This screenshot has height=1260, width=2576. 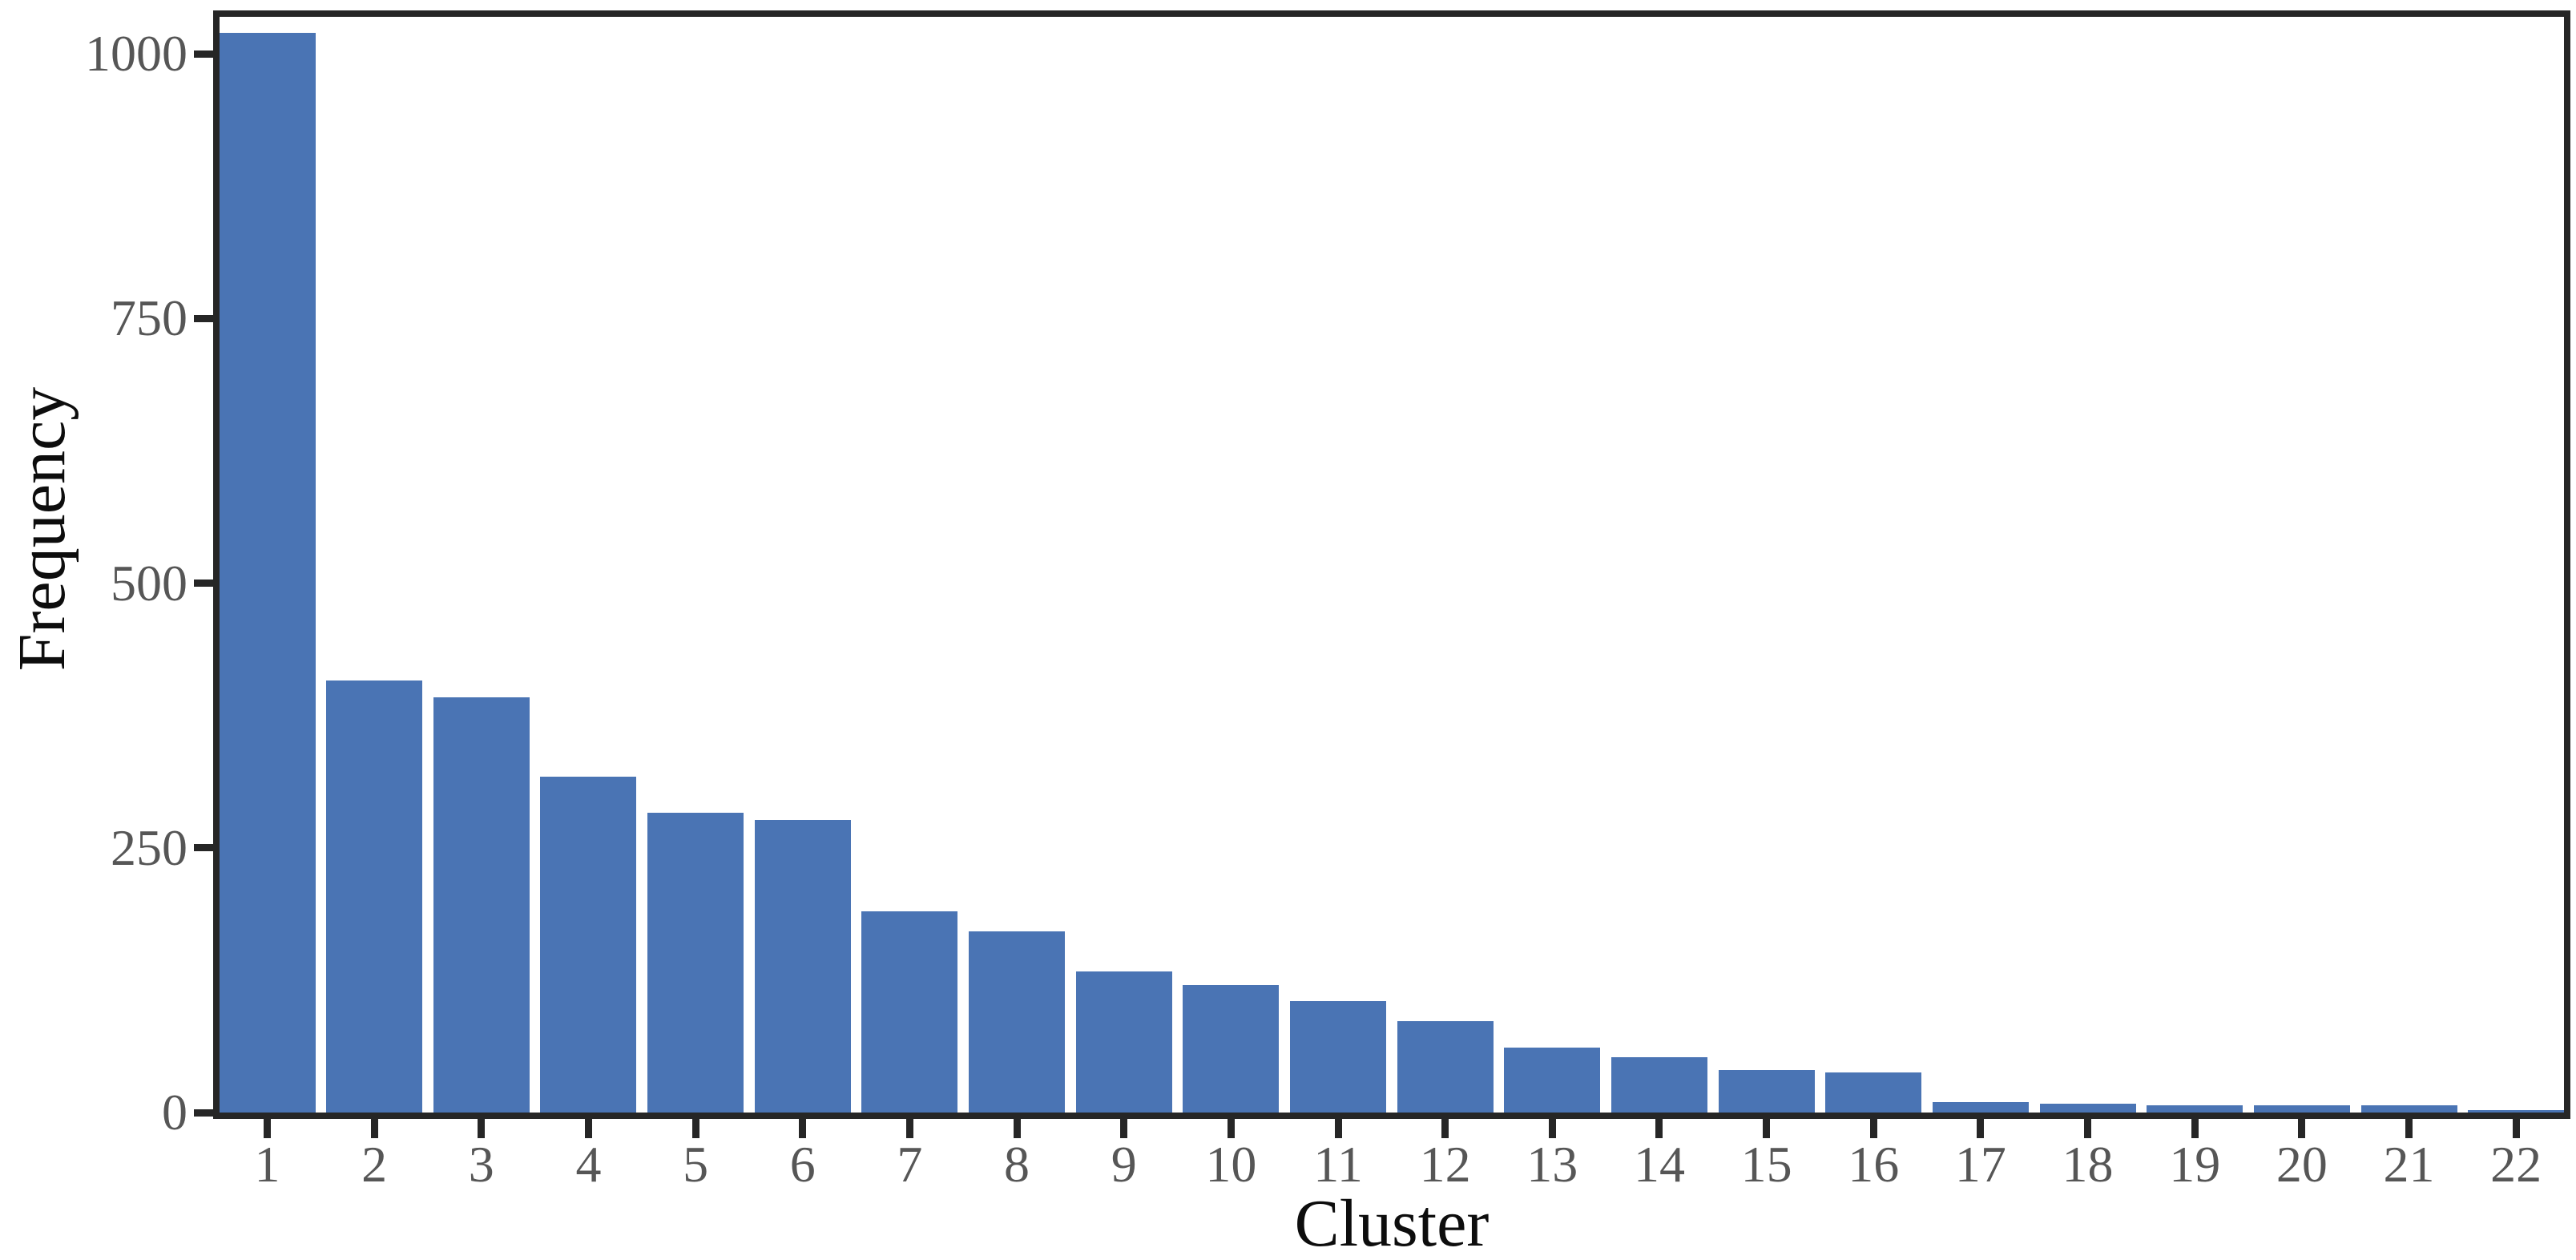 I want to click on x-tick-label: 15, so click(x=1766, y=1164).